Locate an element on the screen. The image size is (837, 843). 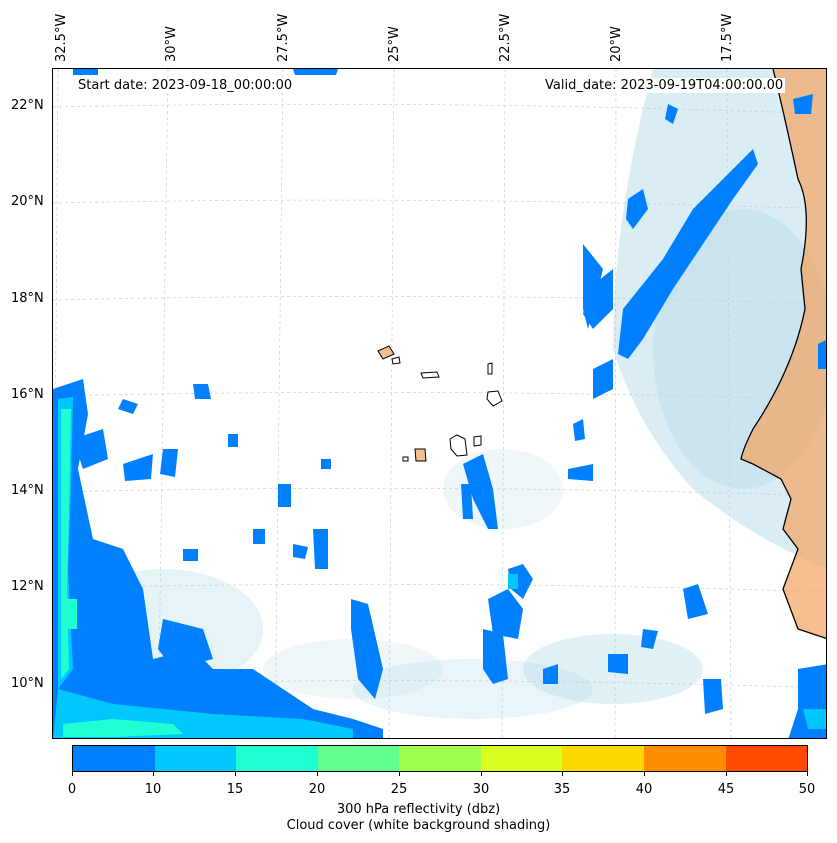
colorbar is located at coordinates (440, 758).